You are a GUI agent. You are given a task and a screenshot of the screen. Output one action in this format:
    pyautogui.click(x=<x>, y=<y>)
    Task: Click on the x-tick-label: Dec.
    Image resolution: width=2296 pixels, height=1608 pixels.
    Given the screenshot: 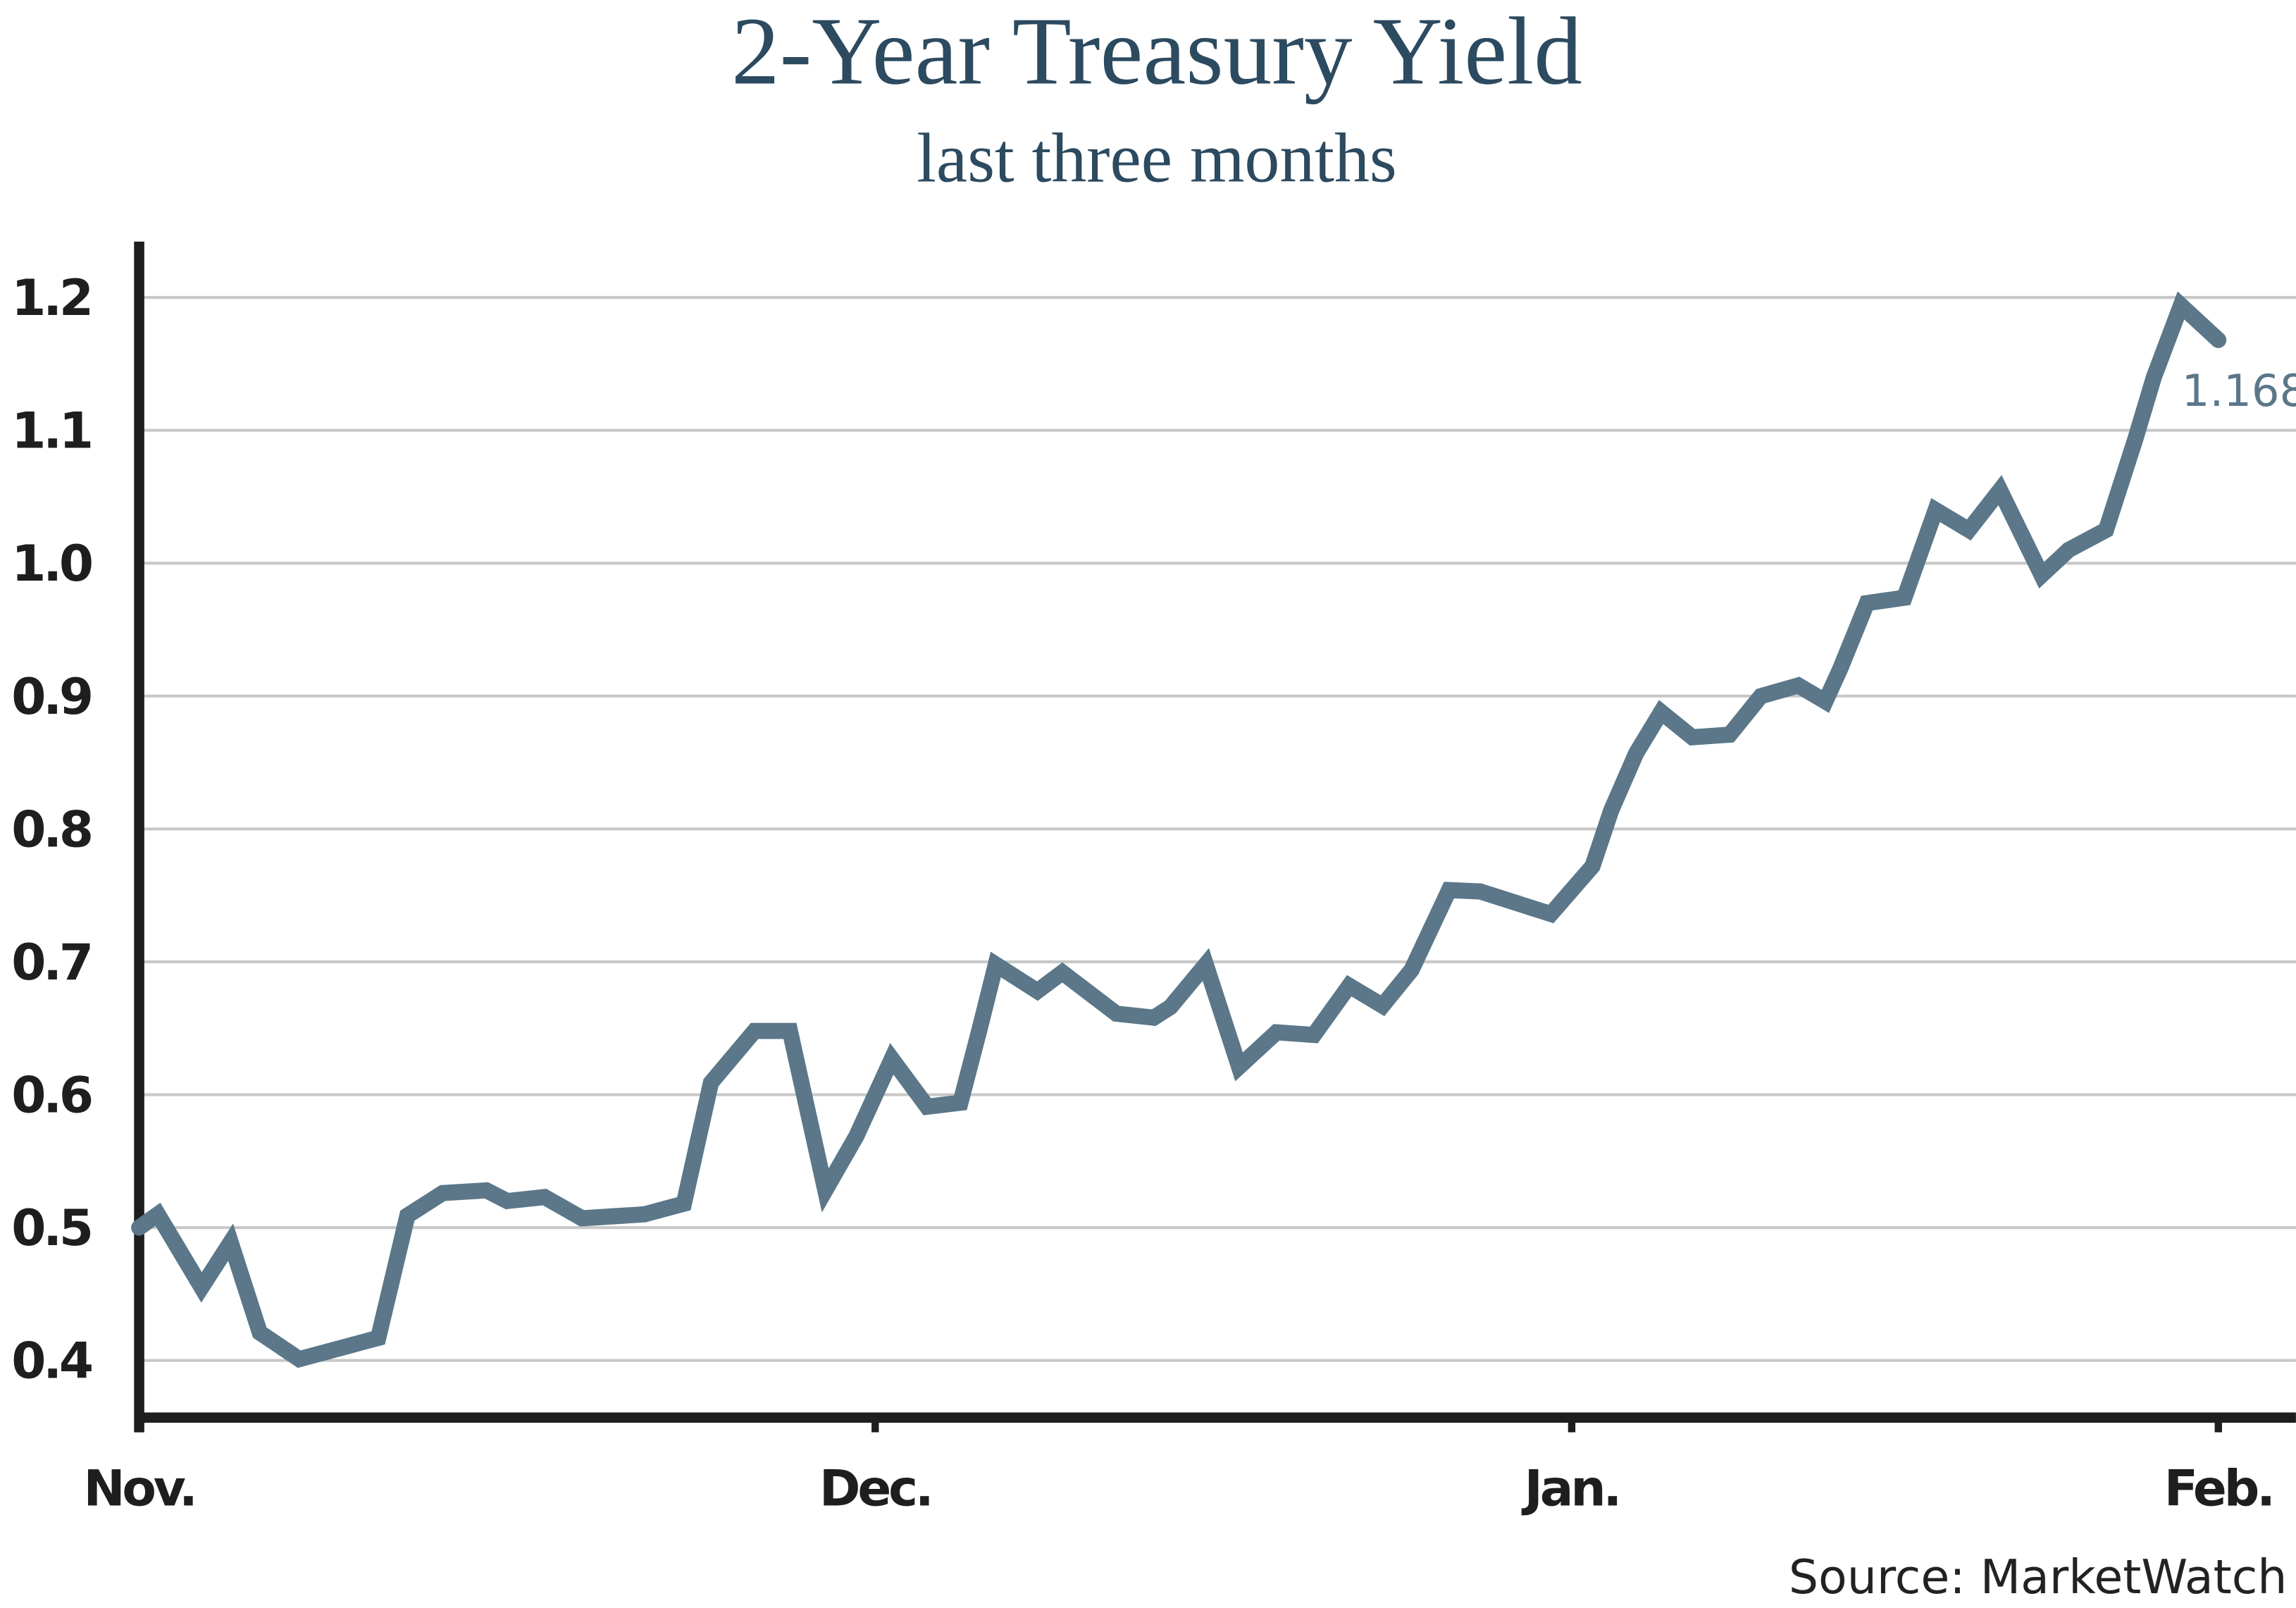 What is the action you would take?
    pyautogui.click(x=875, y=1488)
    